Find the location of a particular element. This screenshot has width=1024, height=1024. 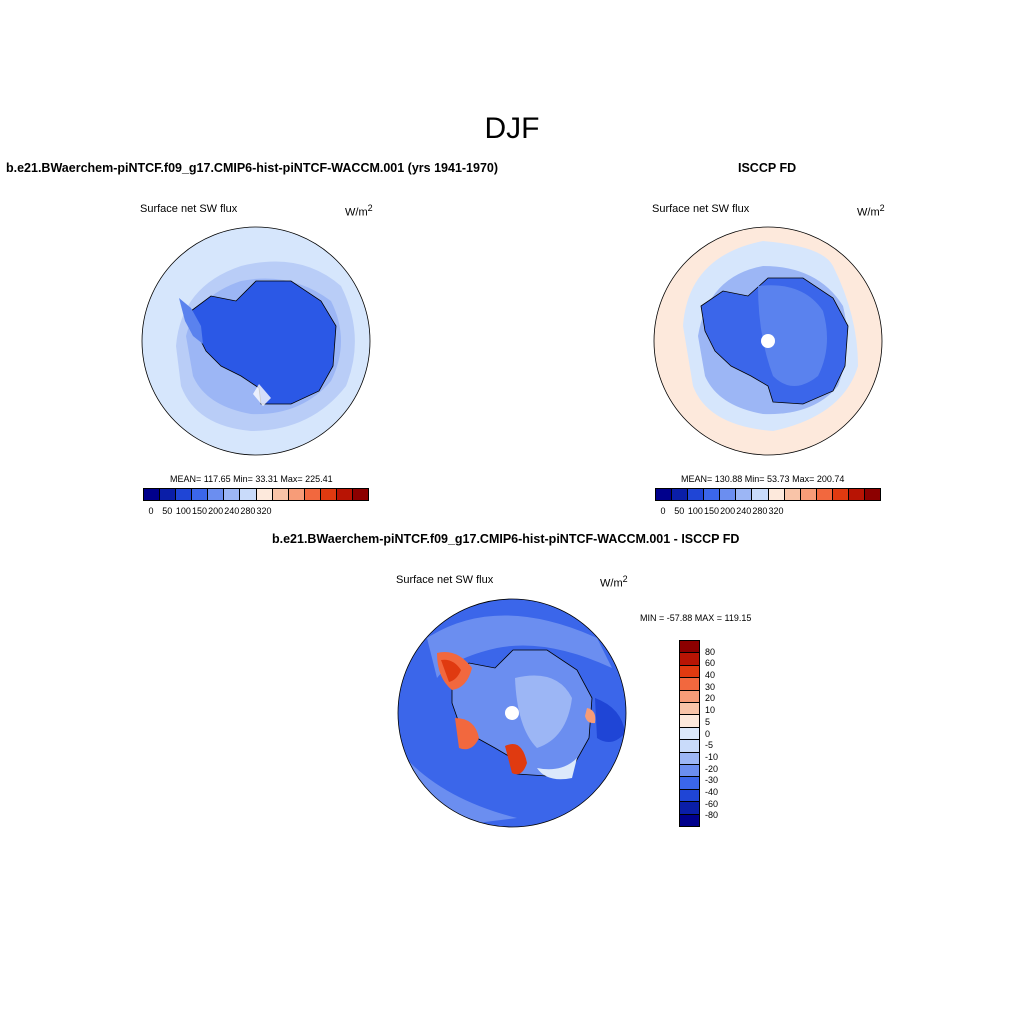

positive-anomaly-east is located at coordinates (590, 716).